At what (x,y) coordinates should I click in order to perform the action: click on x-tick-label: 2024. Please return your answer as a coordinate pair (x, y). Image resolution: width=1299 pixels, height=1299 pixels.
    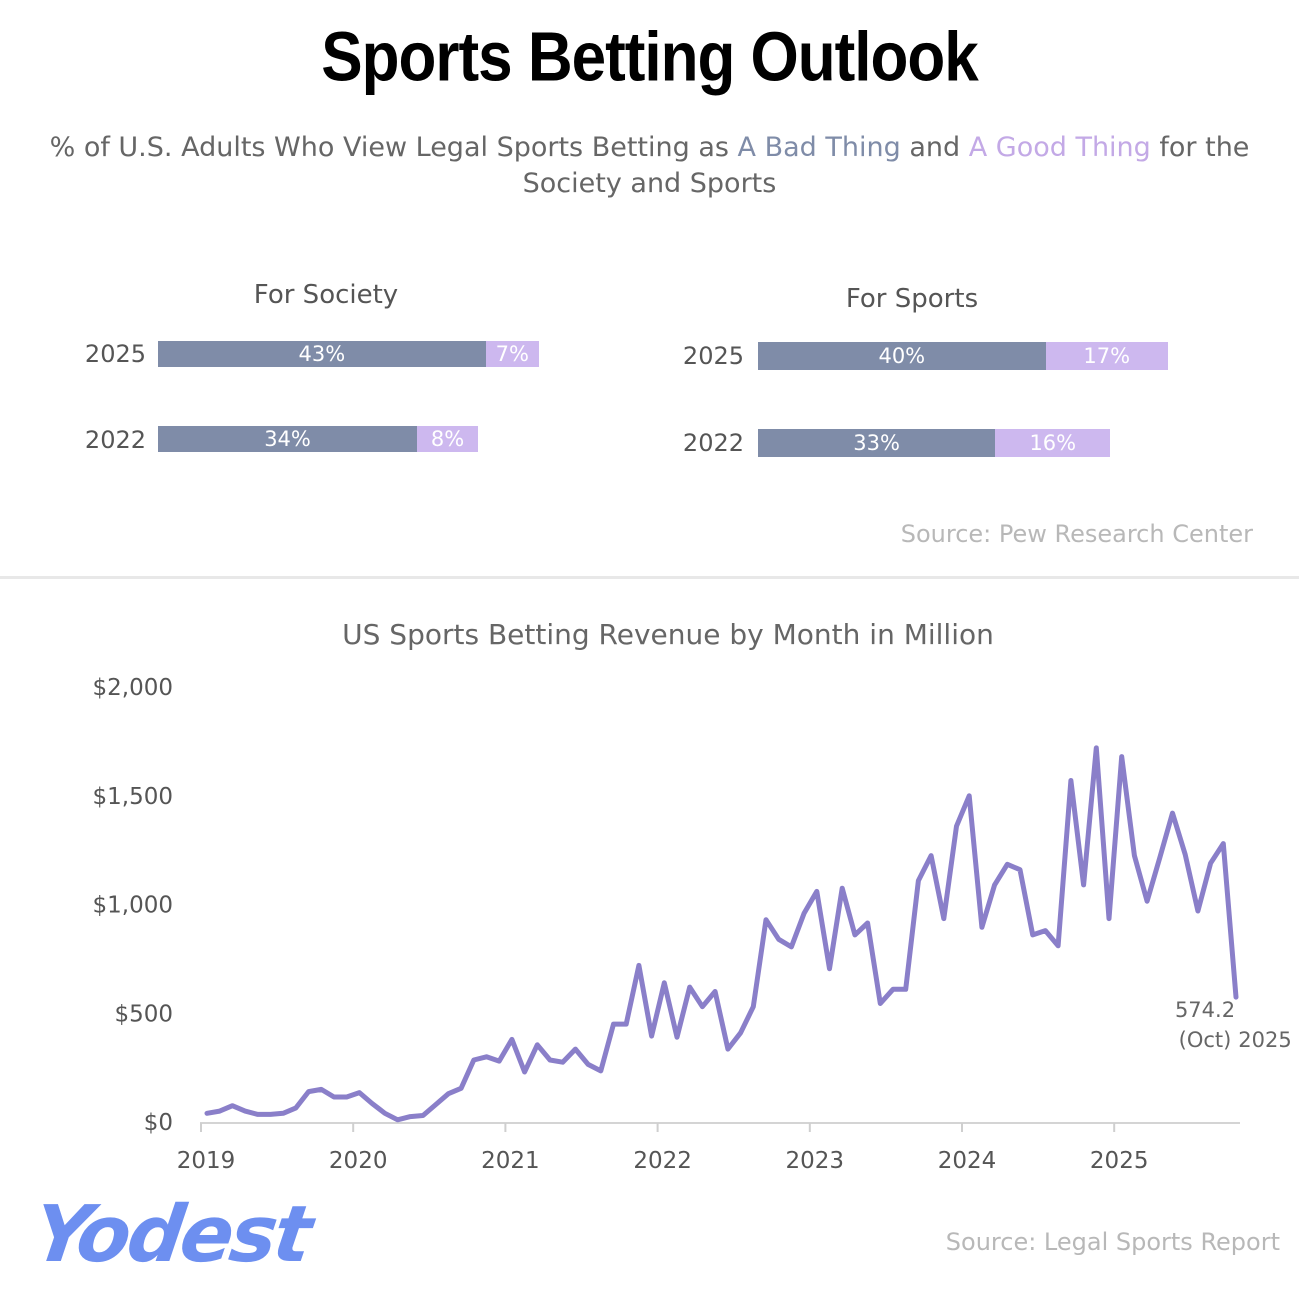
    Looking at the image, I should click on (967, 1161).